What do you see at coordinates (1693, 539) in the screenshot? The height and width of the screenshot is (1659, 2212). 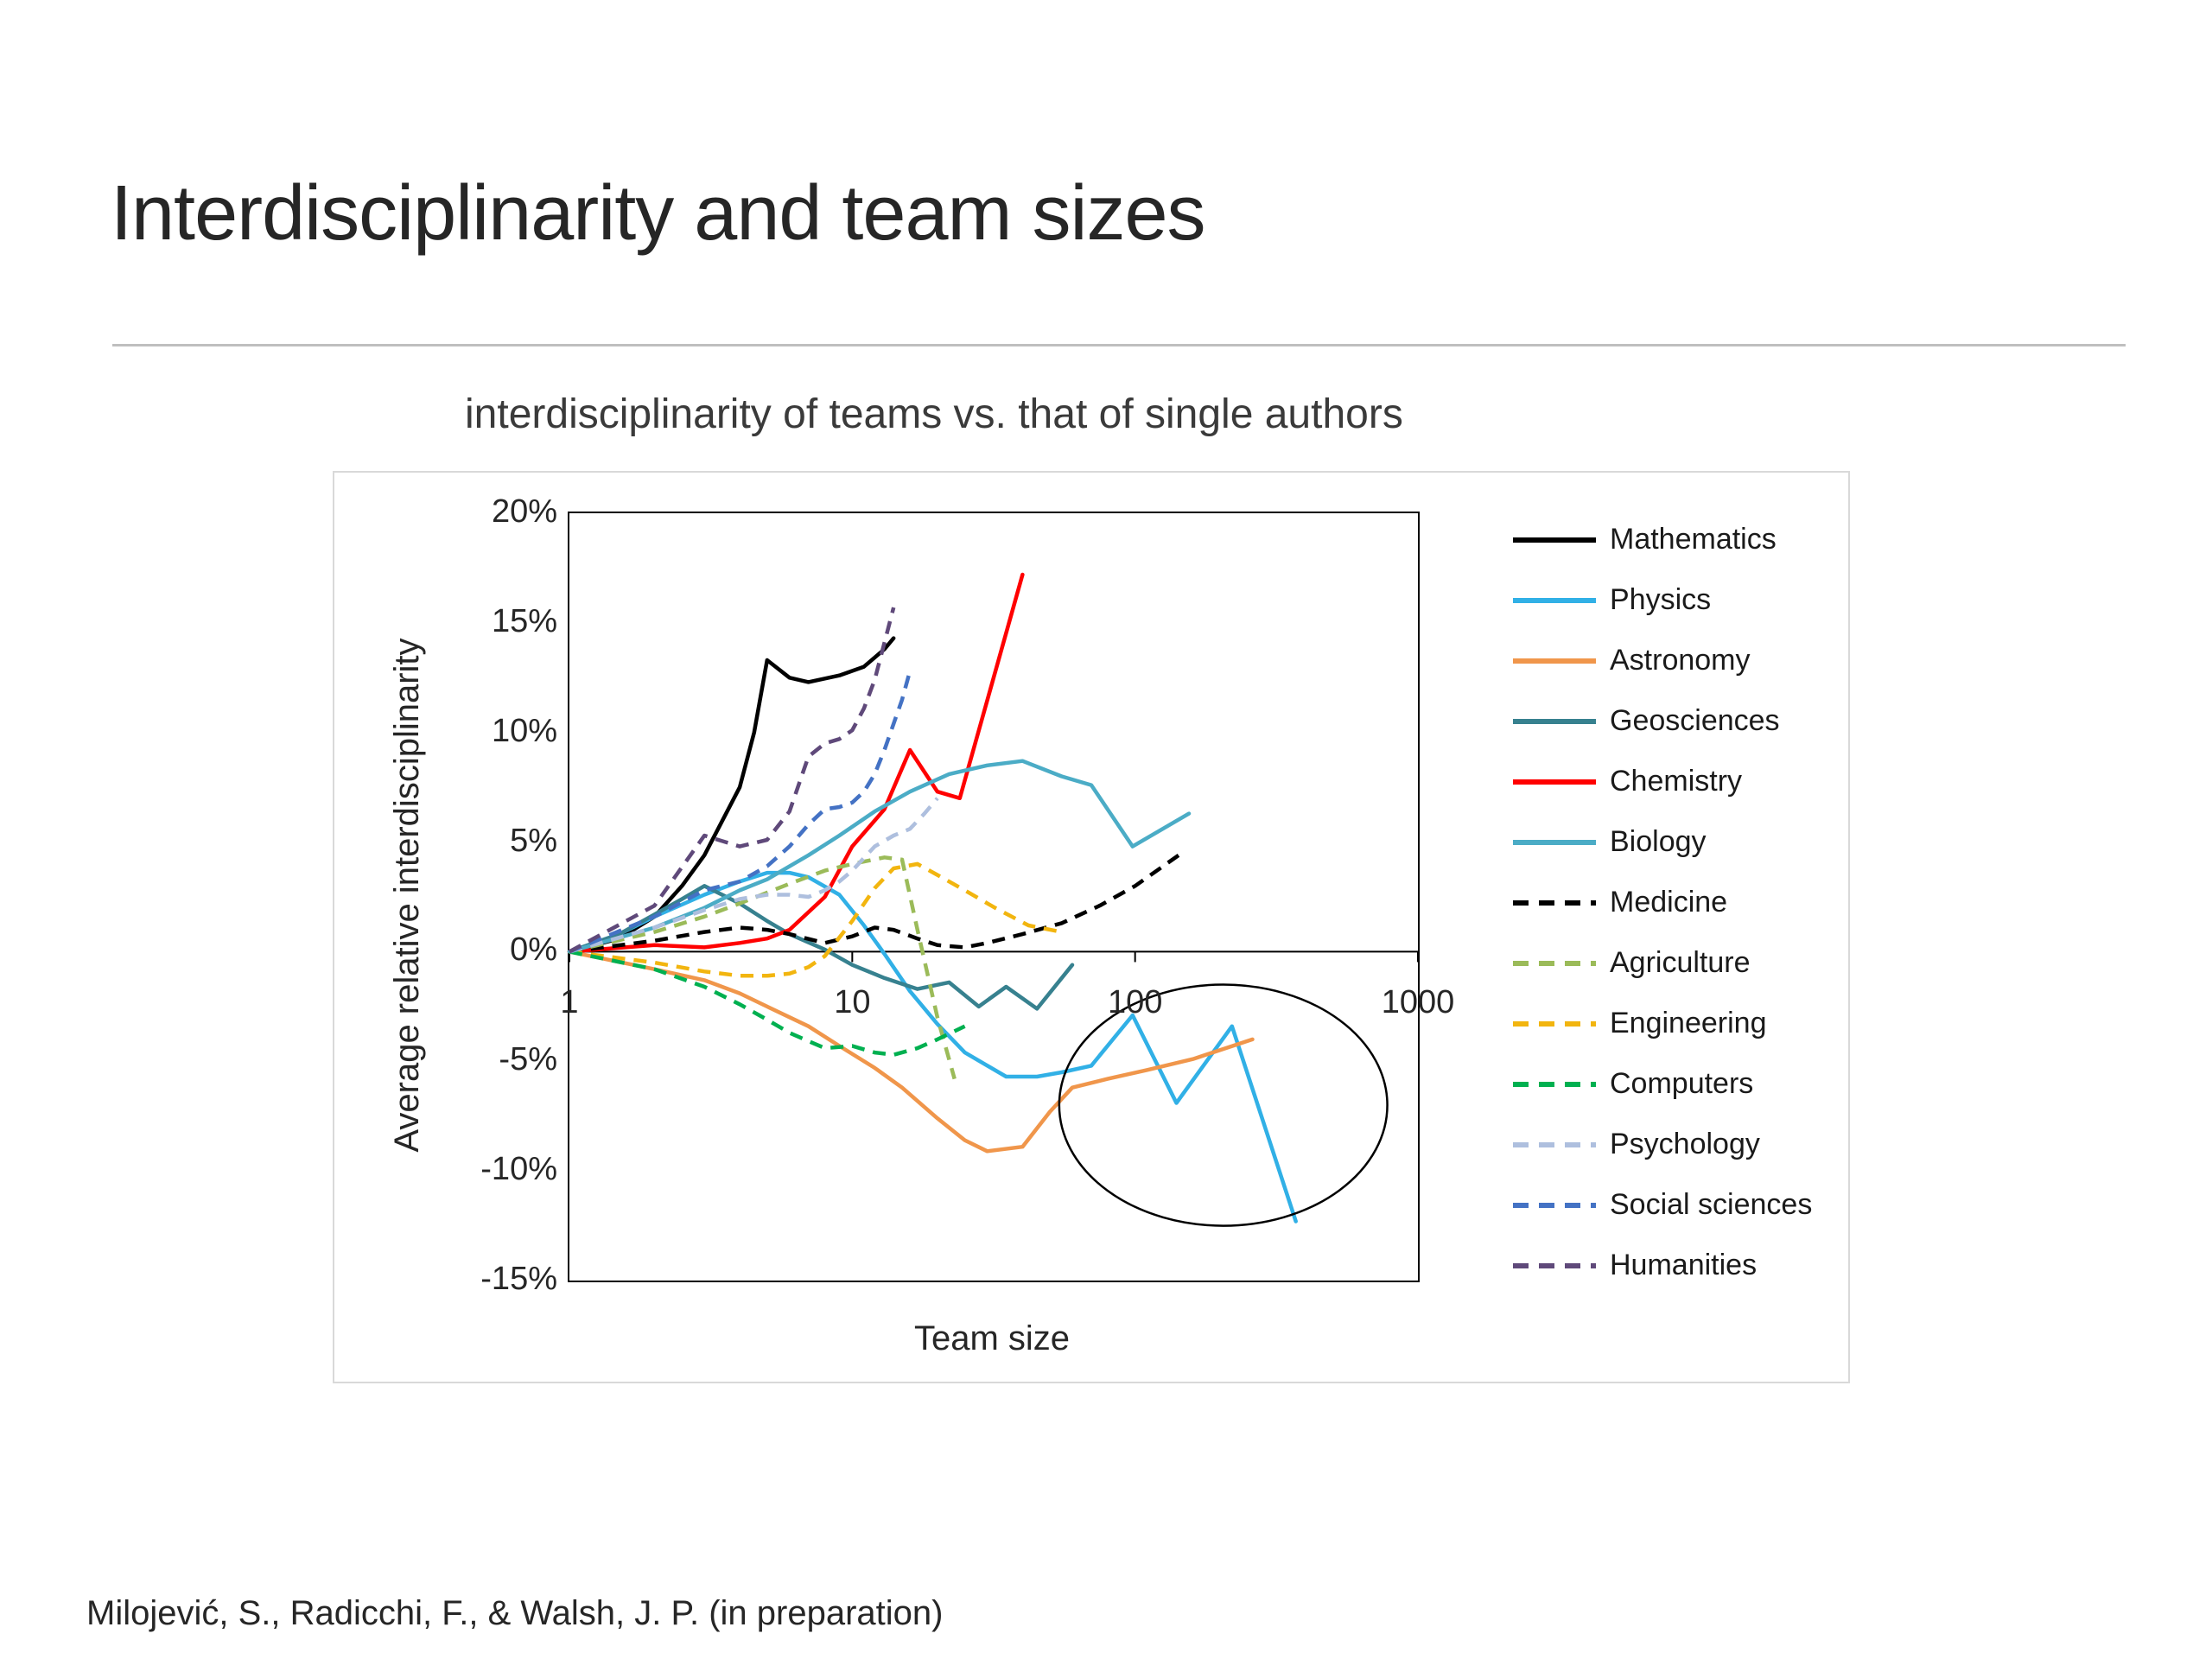 I see `legend-label: Mathematics` at bounding box center [1693, 539].